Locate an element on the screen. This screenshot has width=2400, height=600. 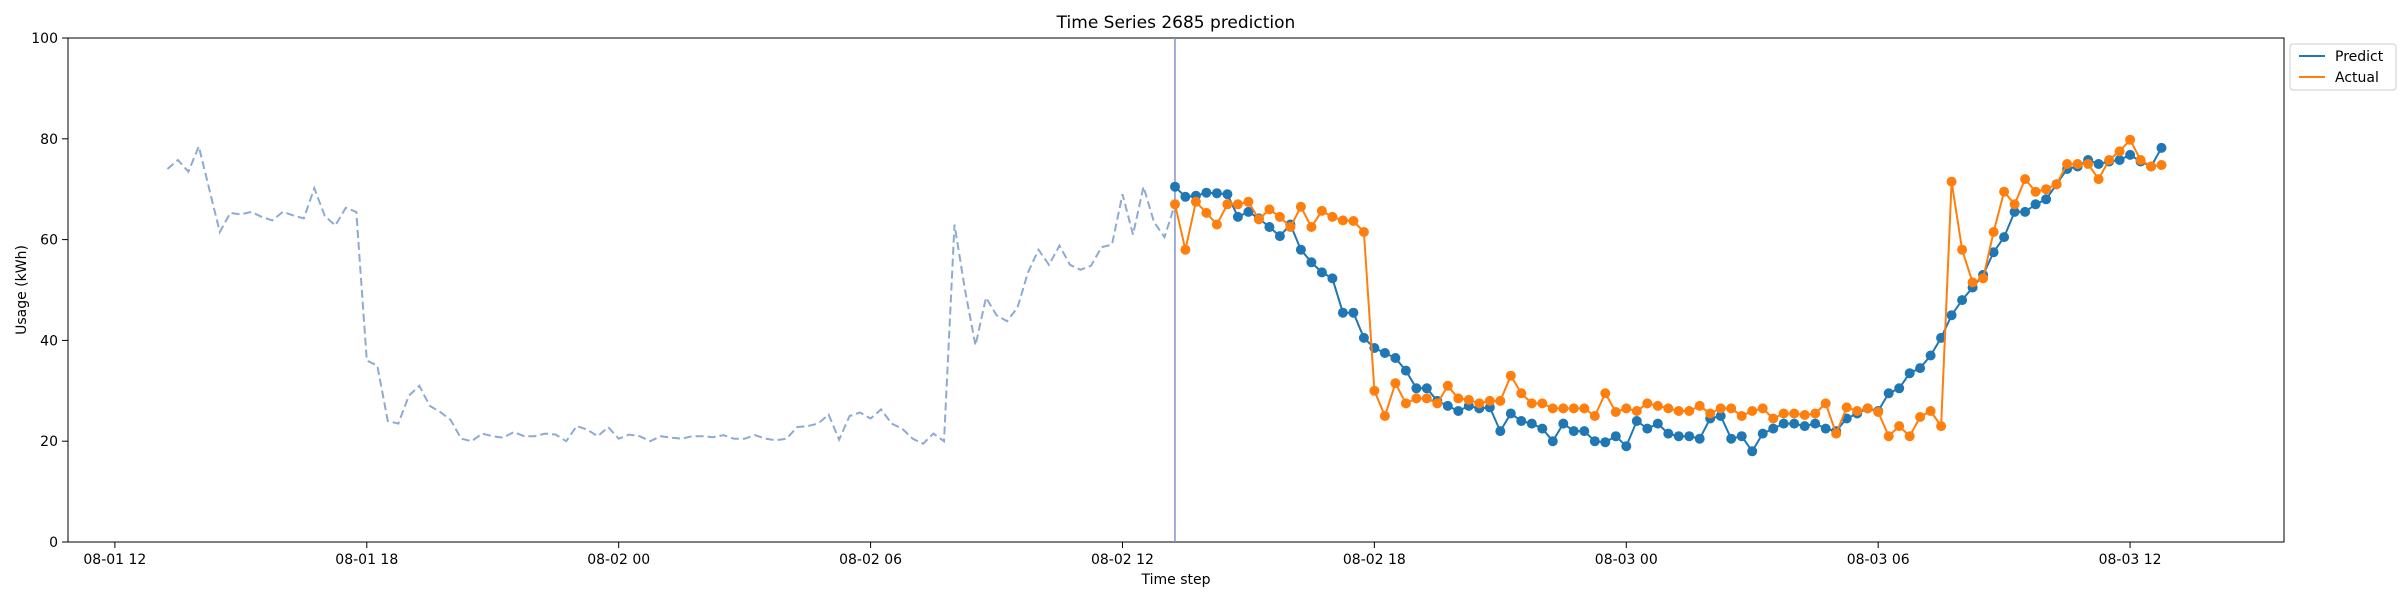
y-tick-label: 100 is located at coordinates (44, 39).